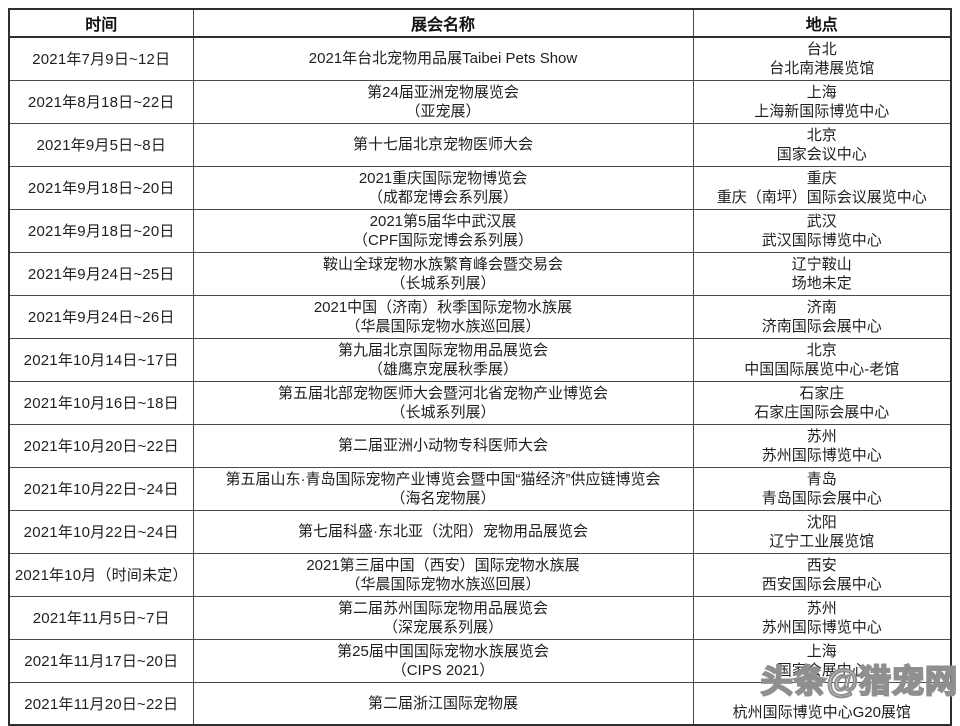 This screenshot has height=726, width=960. I want to click on location-cell: 上海 国家会展中心, so click(822, 660).